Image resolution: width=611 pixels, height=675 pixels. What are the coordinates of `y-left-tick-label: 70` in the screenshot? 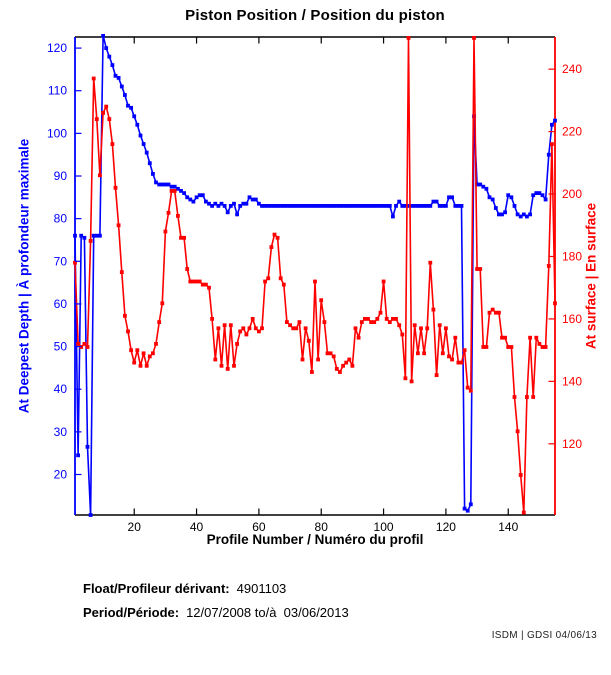 It's located at (61, 261).